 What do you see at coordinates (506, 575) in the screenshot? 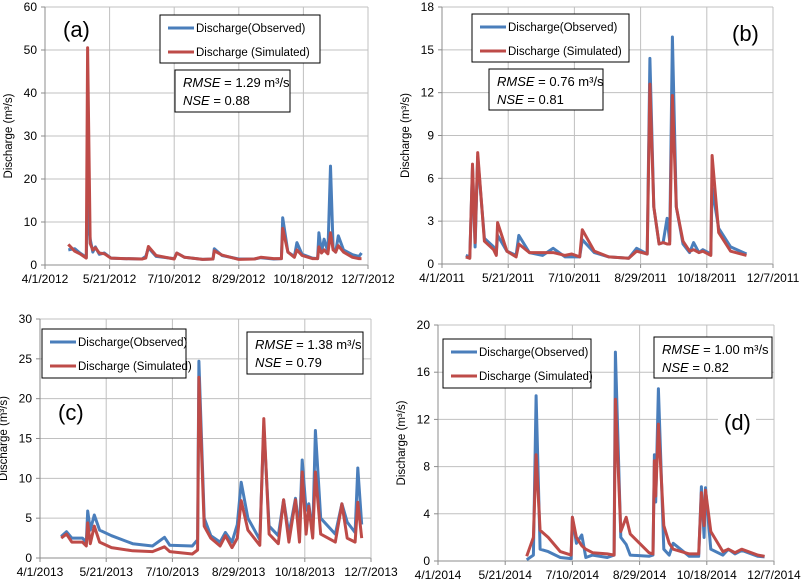
I see `x-tick-label: 5/21/2014` at bounding box center [506, 575].